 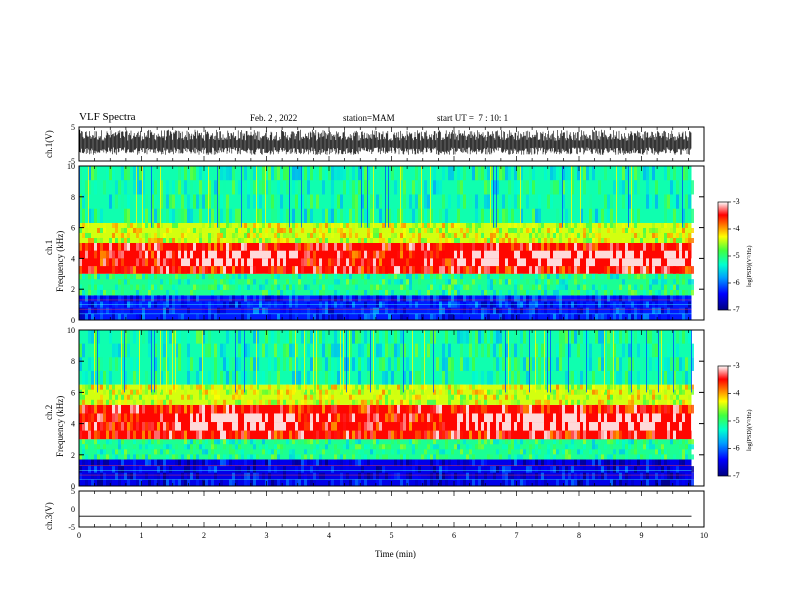 I want to click on ch2-spectrogram-spike, so click(x=535, y=361).